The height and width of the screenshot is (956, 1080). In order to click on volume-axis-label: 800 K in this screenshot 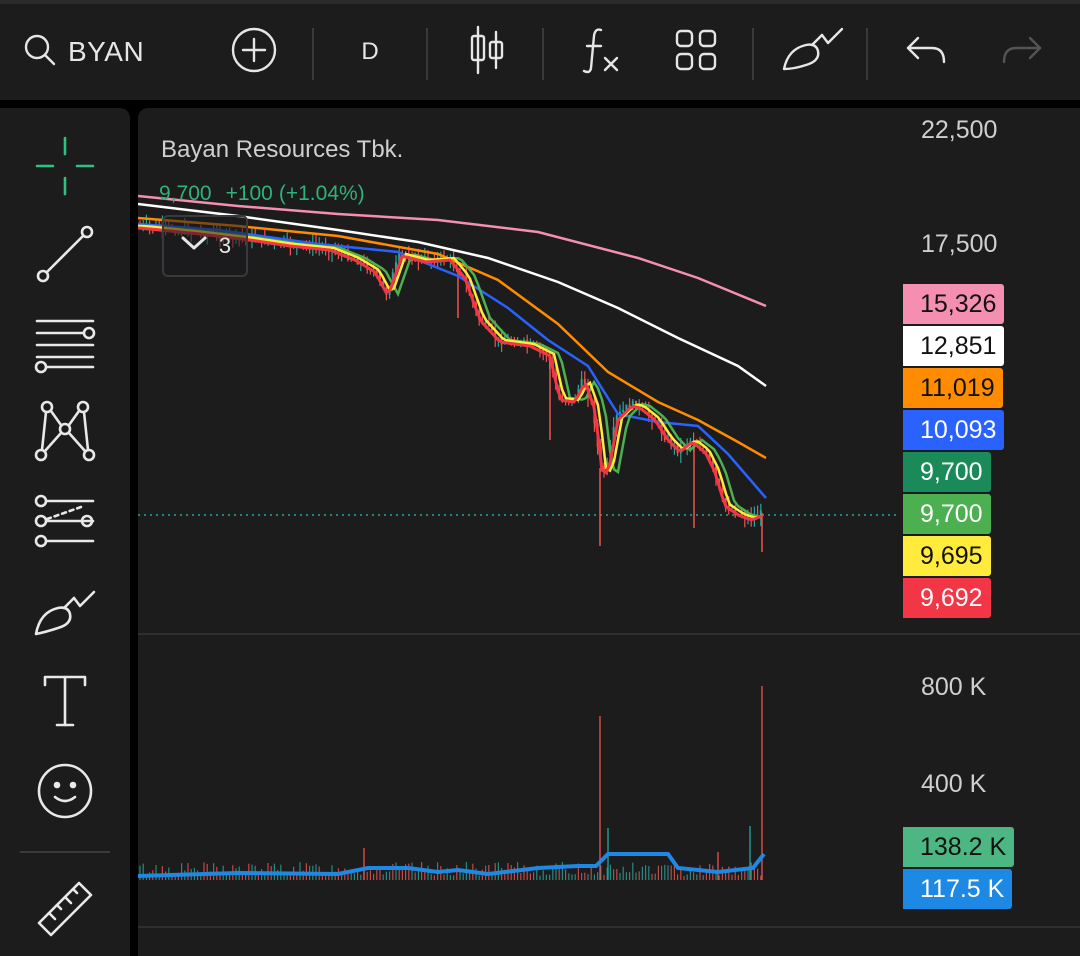, I will do `click(954, 687)`.